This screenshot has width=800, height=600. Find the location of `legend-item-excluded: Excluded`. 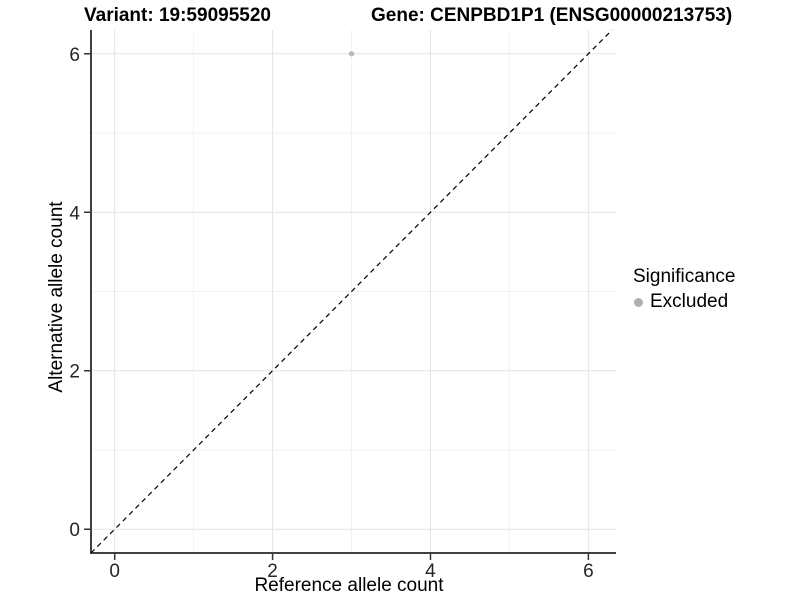

legend-item-excluded: Excluded is located at coordinates (684, 302).